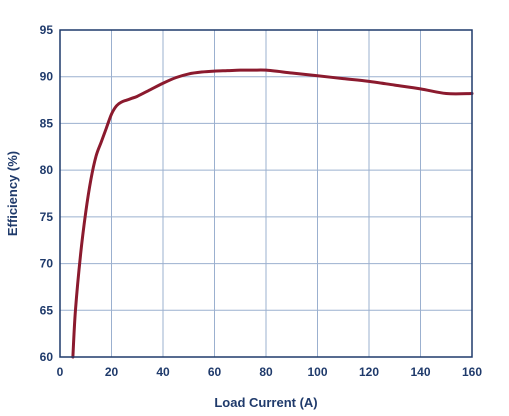 This screenshot has width=509, height=416. I want to click on x-tick-label: 20, so click(112, 372).